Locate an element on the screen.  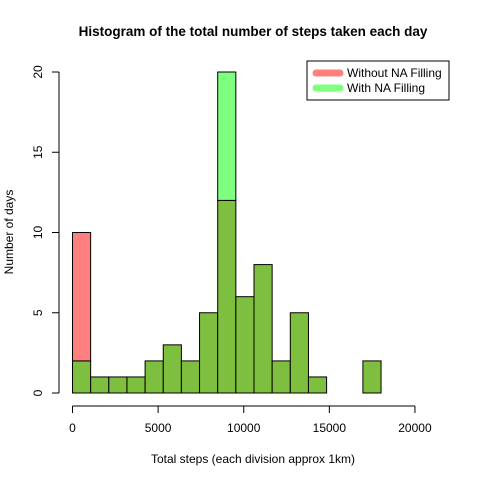
y-tick-label: 10 is located at coordinates (38, 233).